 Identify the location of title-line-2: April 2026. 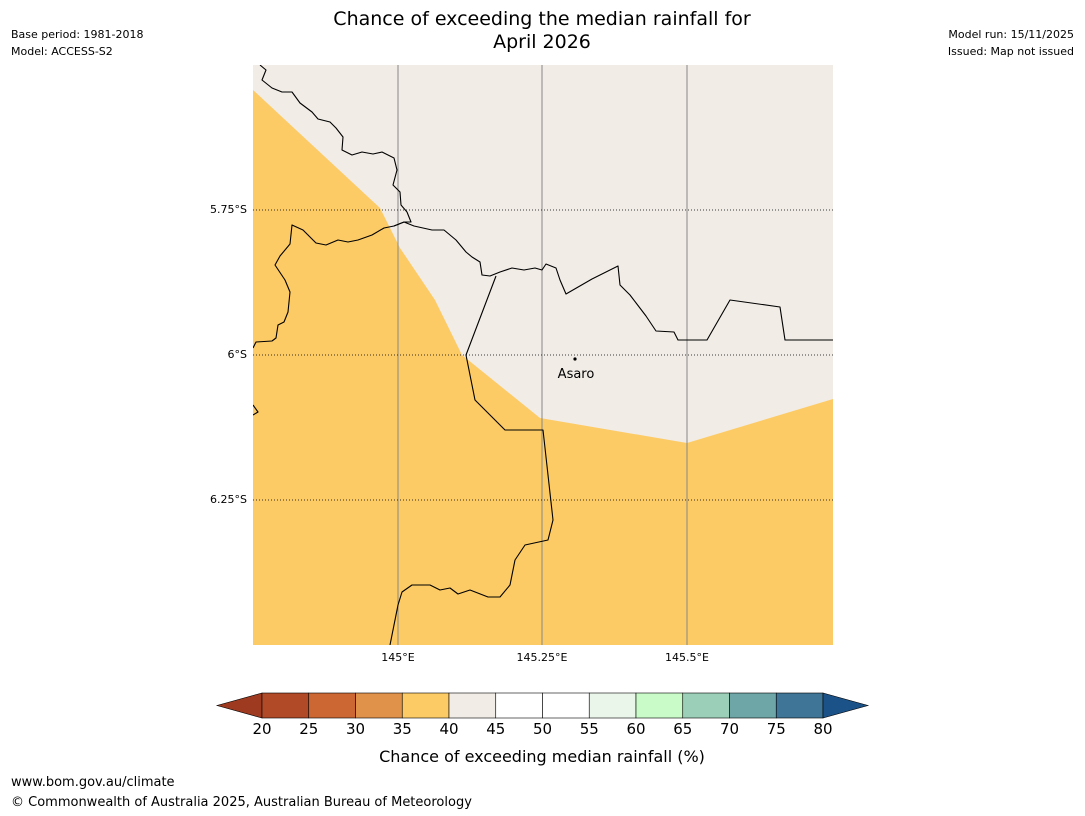
(542, 42).